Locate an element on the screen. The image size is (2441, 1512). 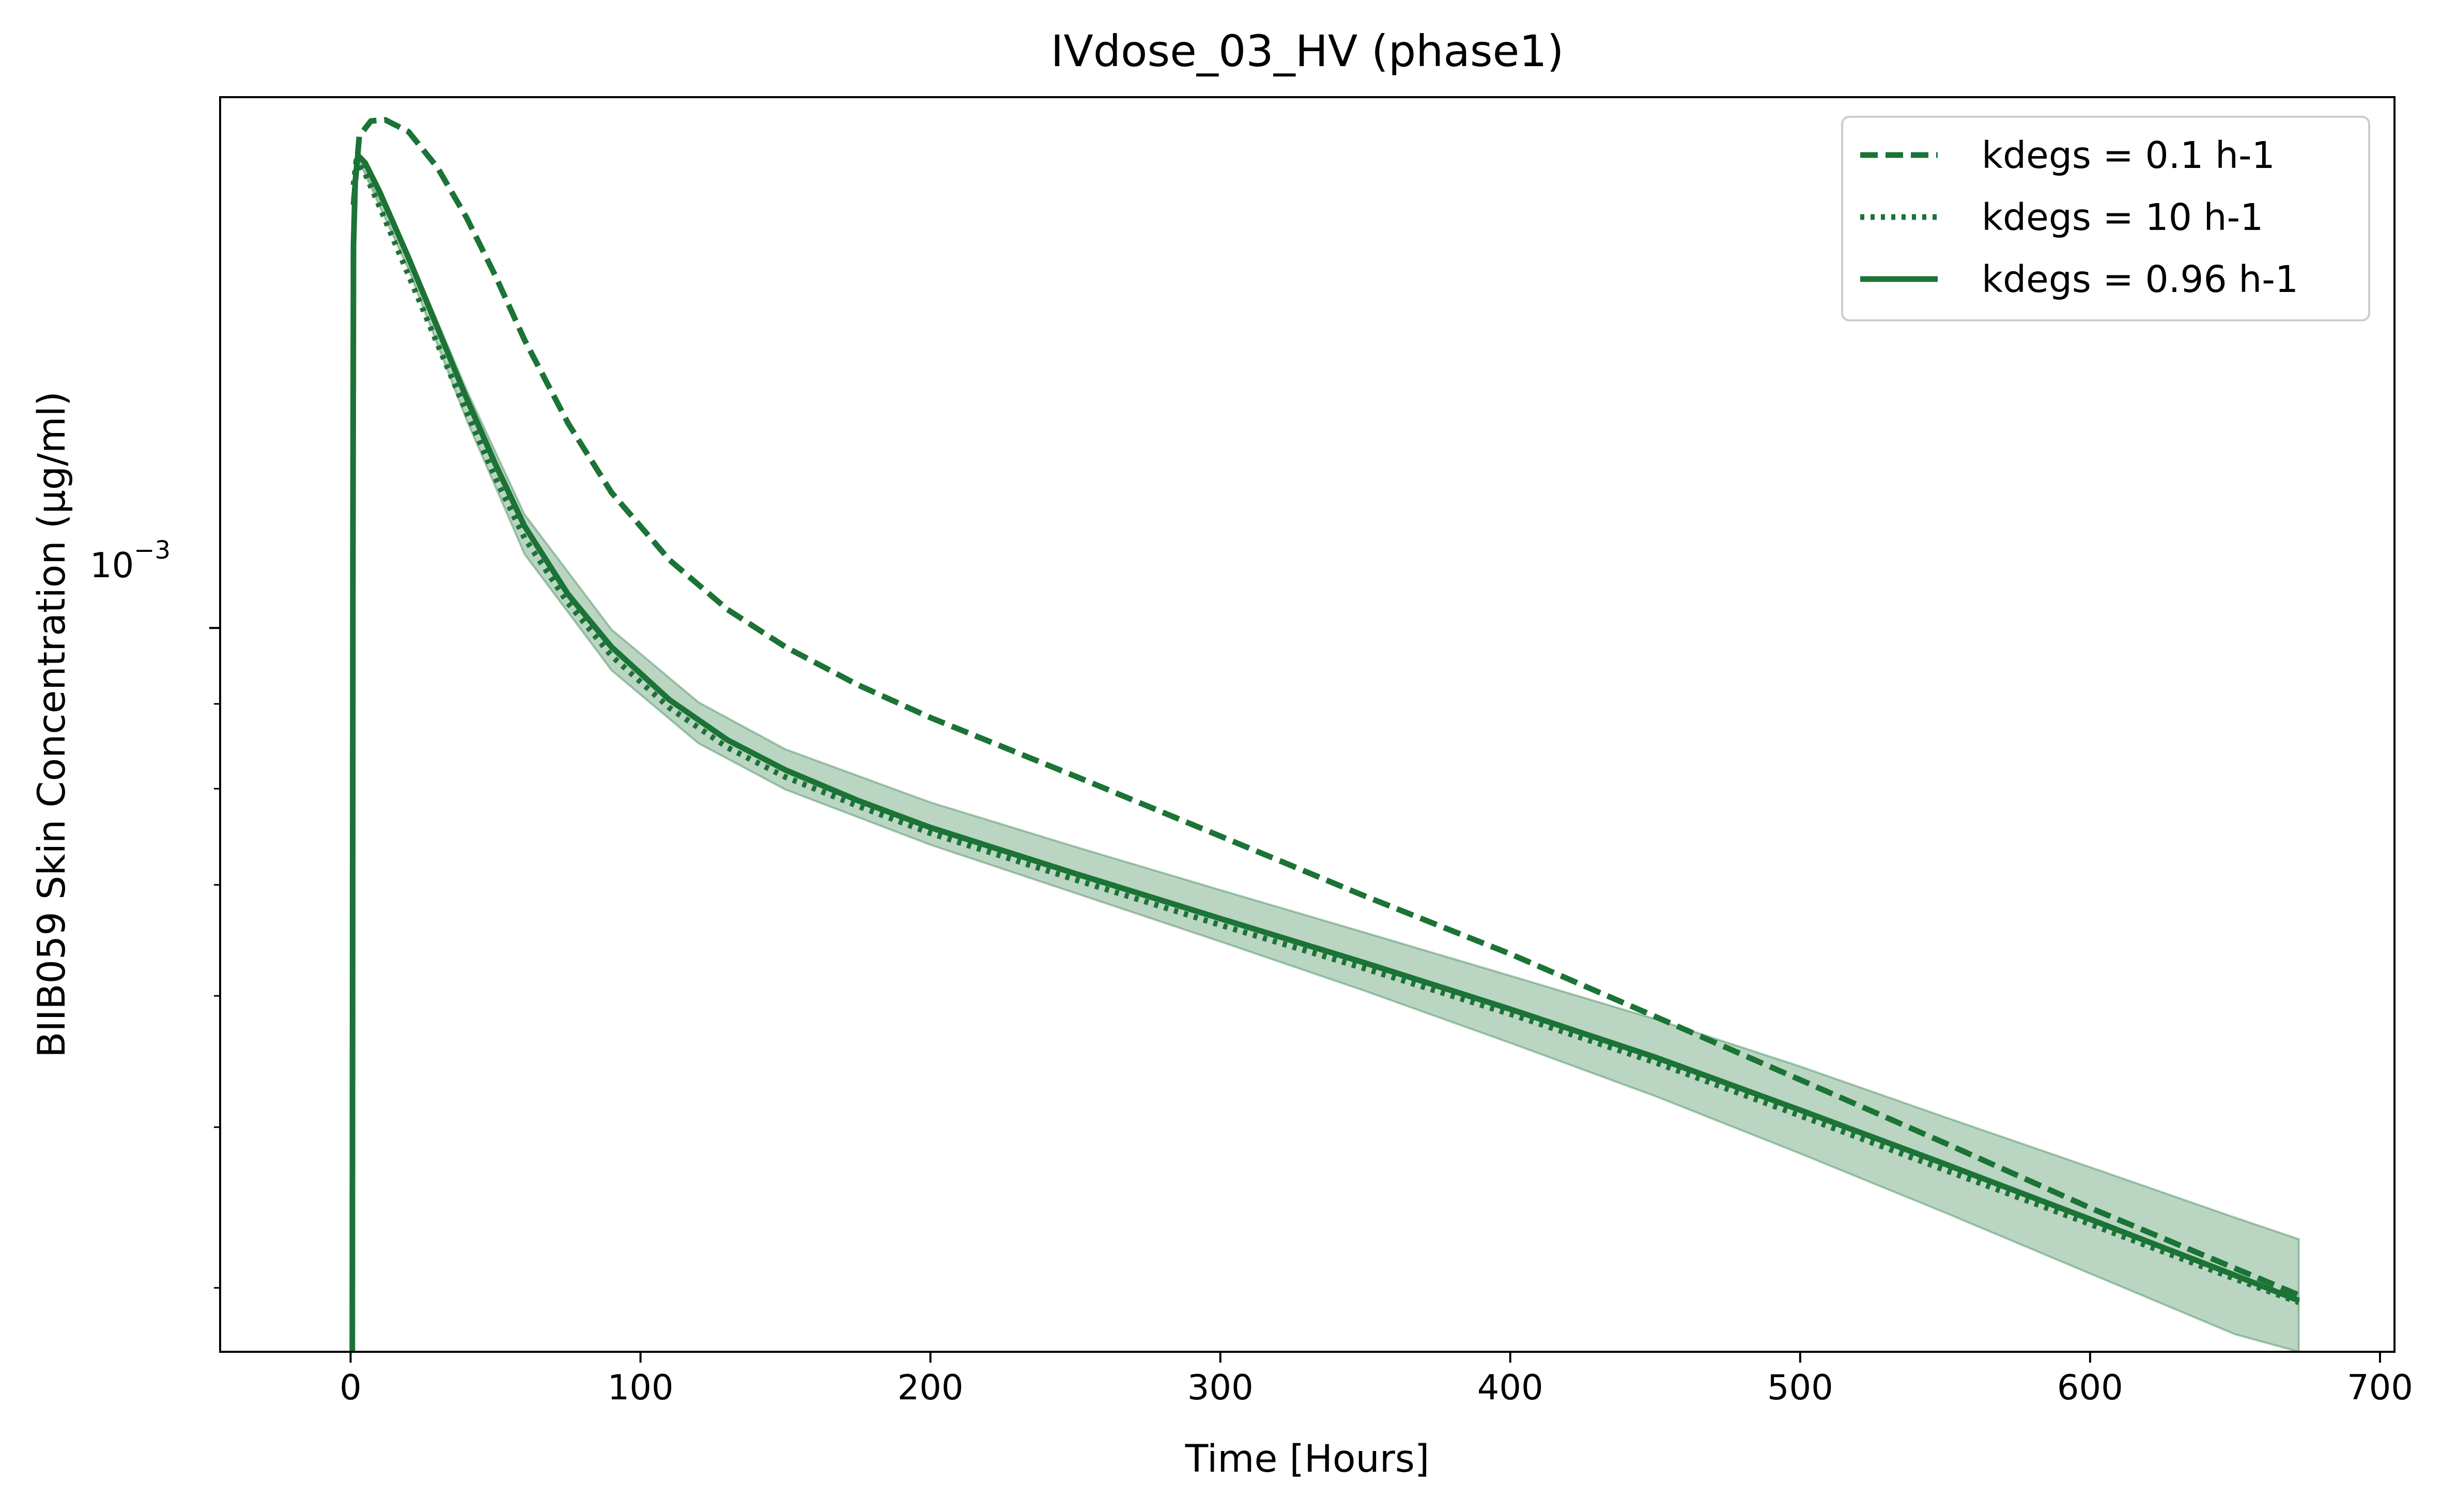
x-axis-ticks: 0 100 200 300 400 500 600 700 is located at coordinates (1376, 1380).